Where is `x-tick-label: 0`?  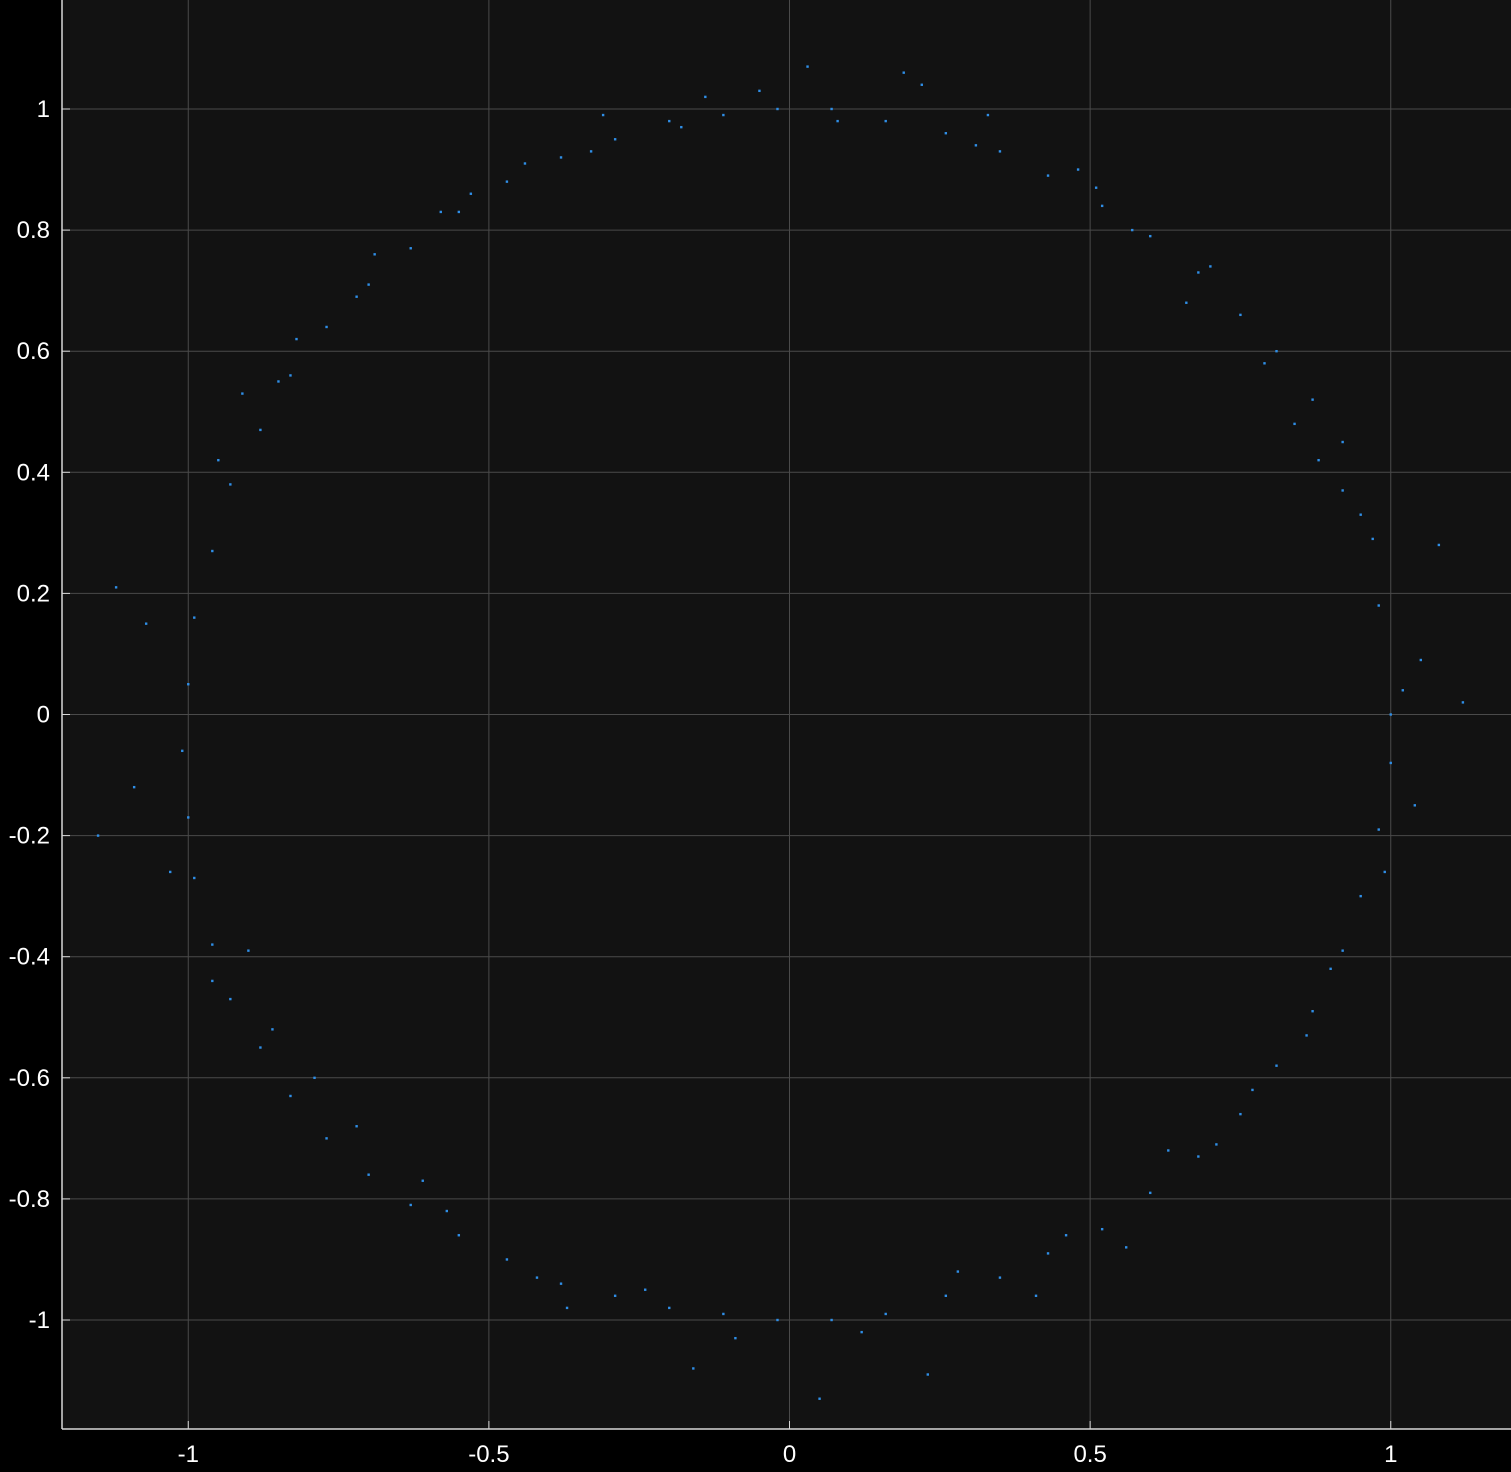 x-tick-label: 0 is located at coordinates (789, 1454).